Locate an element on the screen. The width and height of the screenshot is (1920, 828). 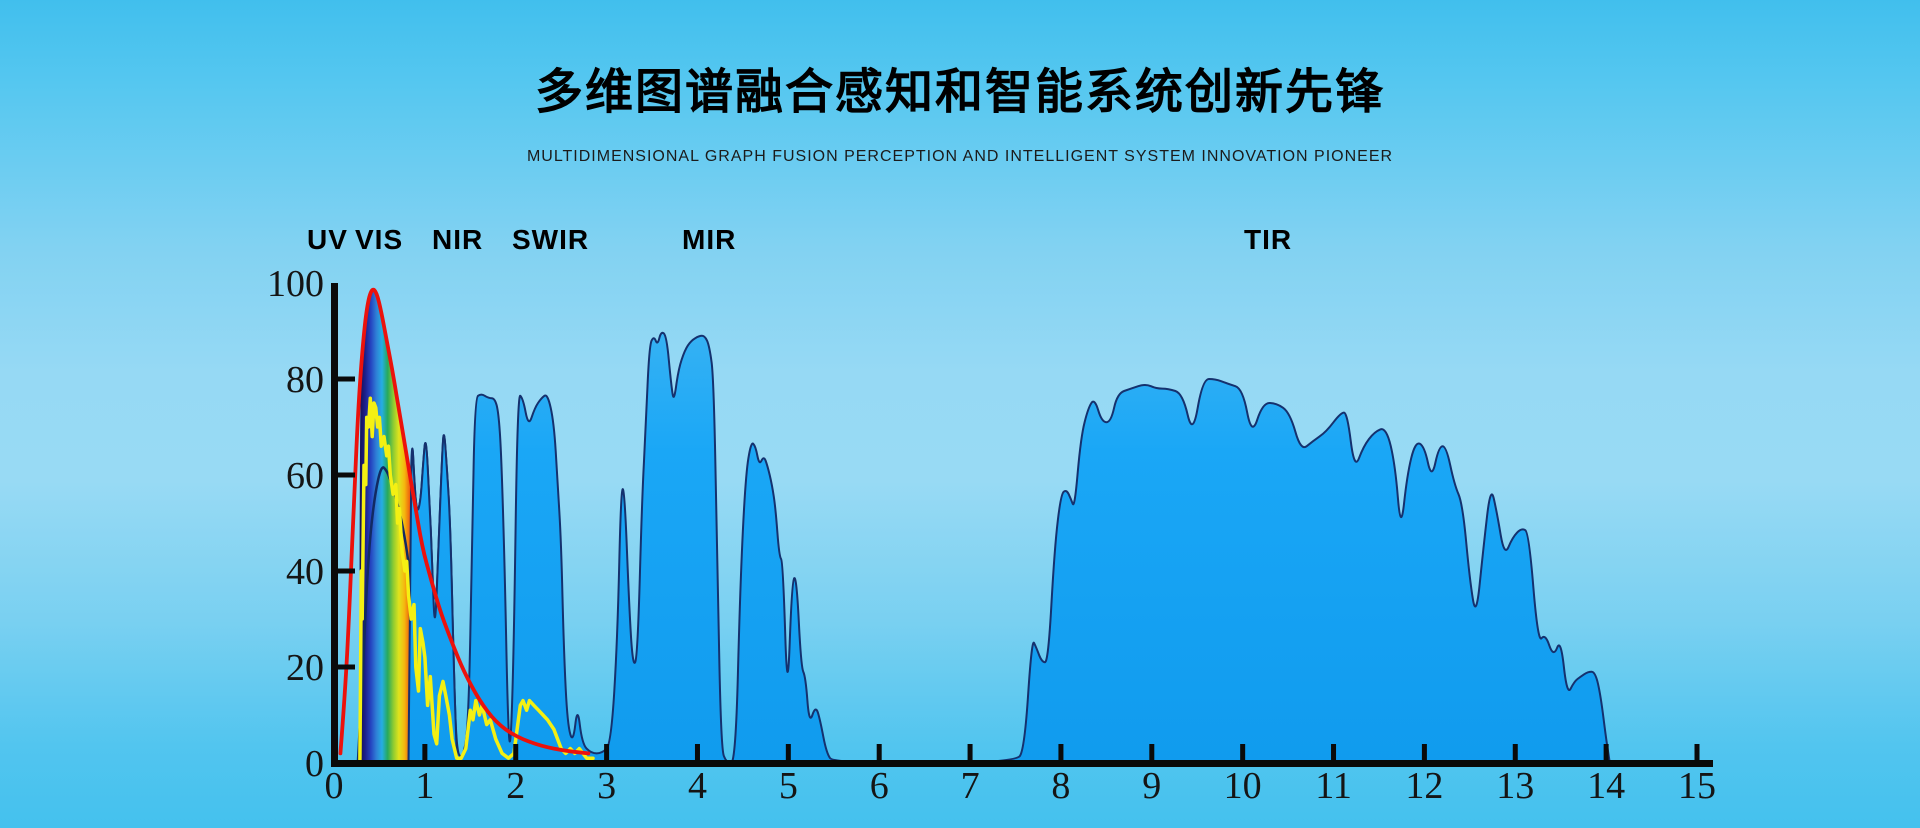
x-tick-label: 7 is located at coordinates (970, 786).